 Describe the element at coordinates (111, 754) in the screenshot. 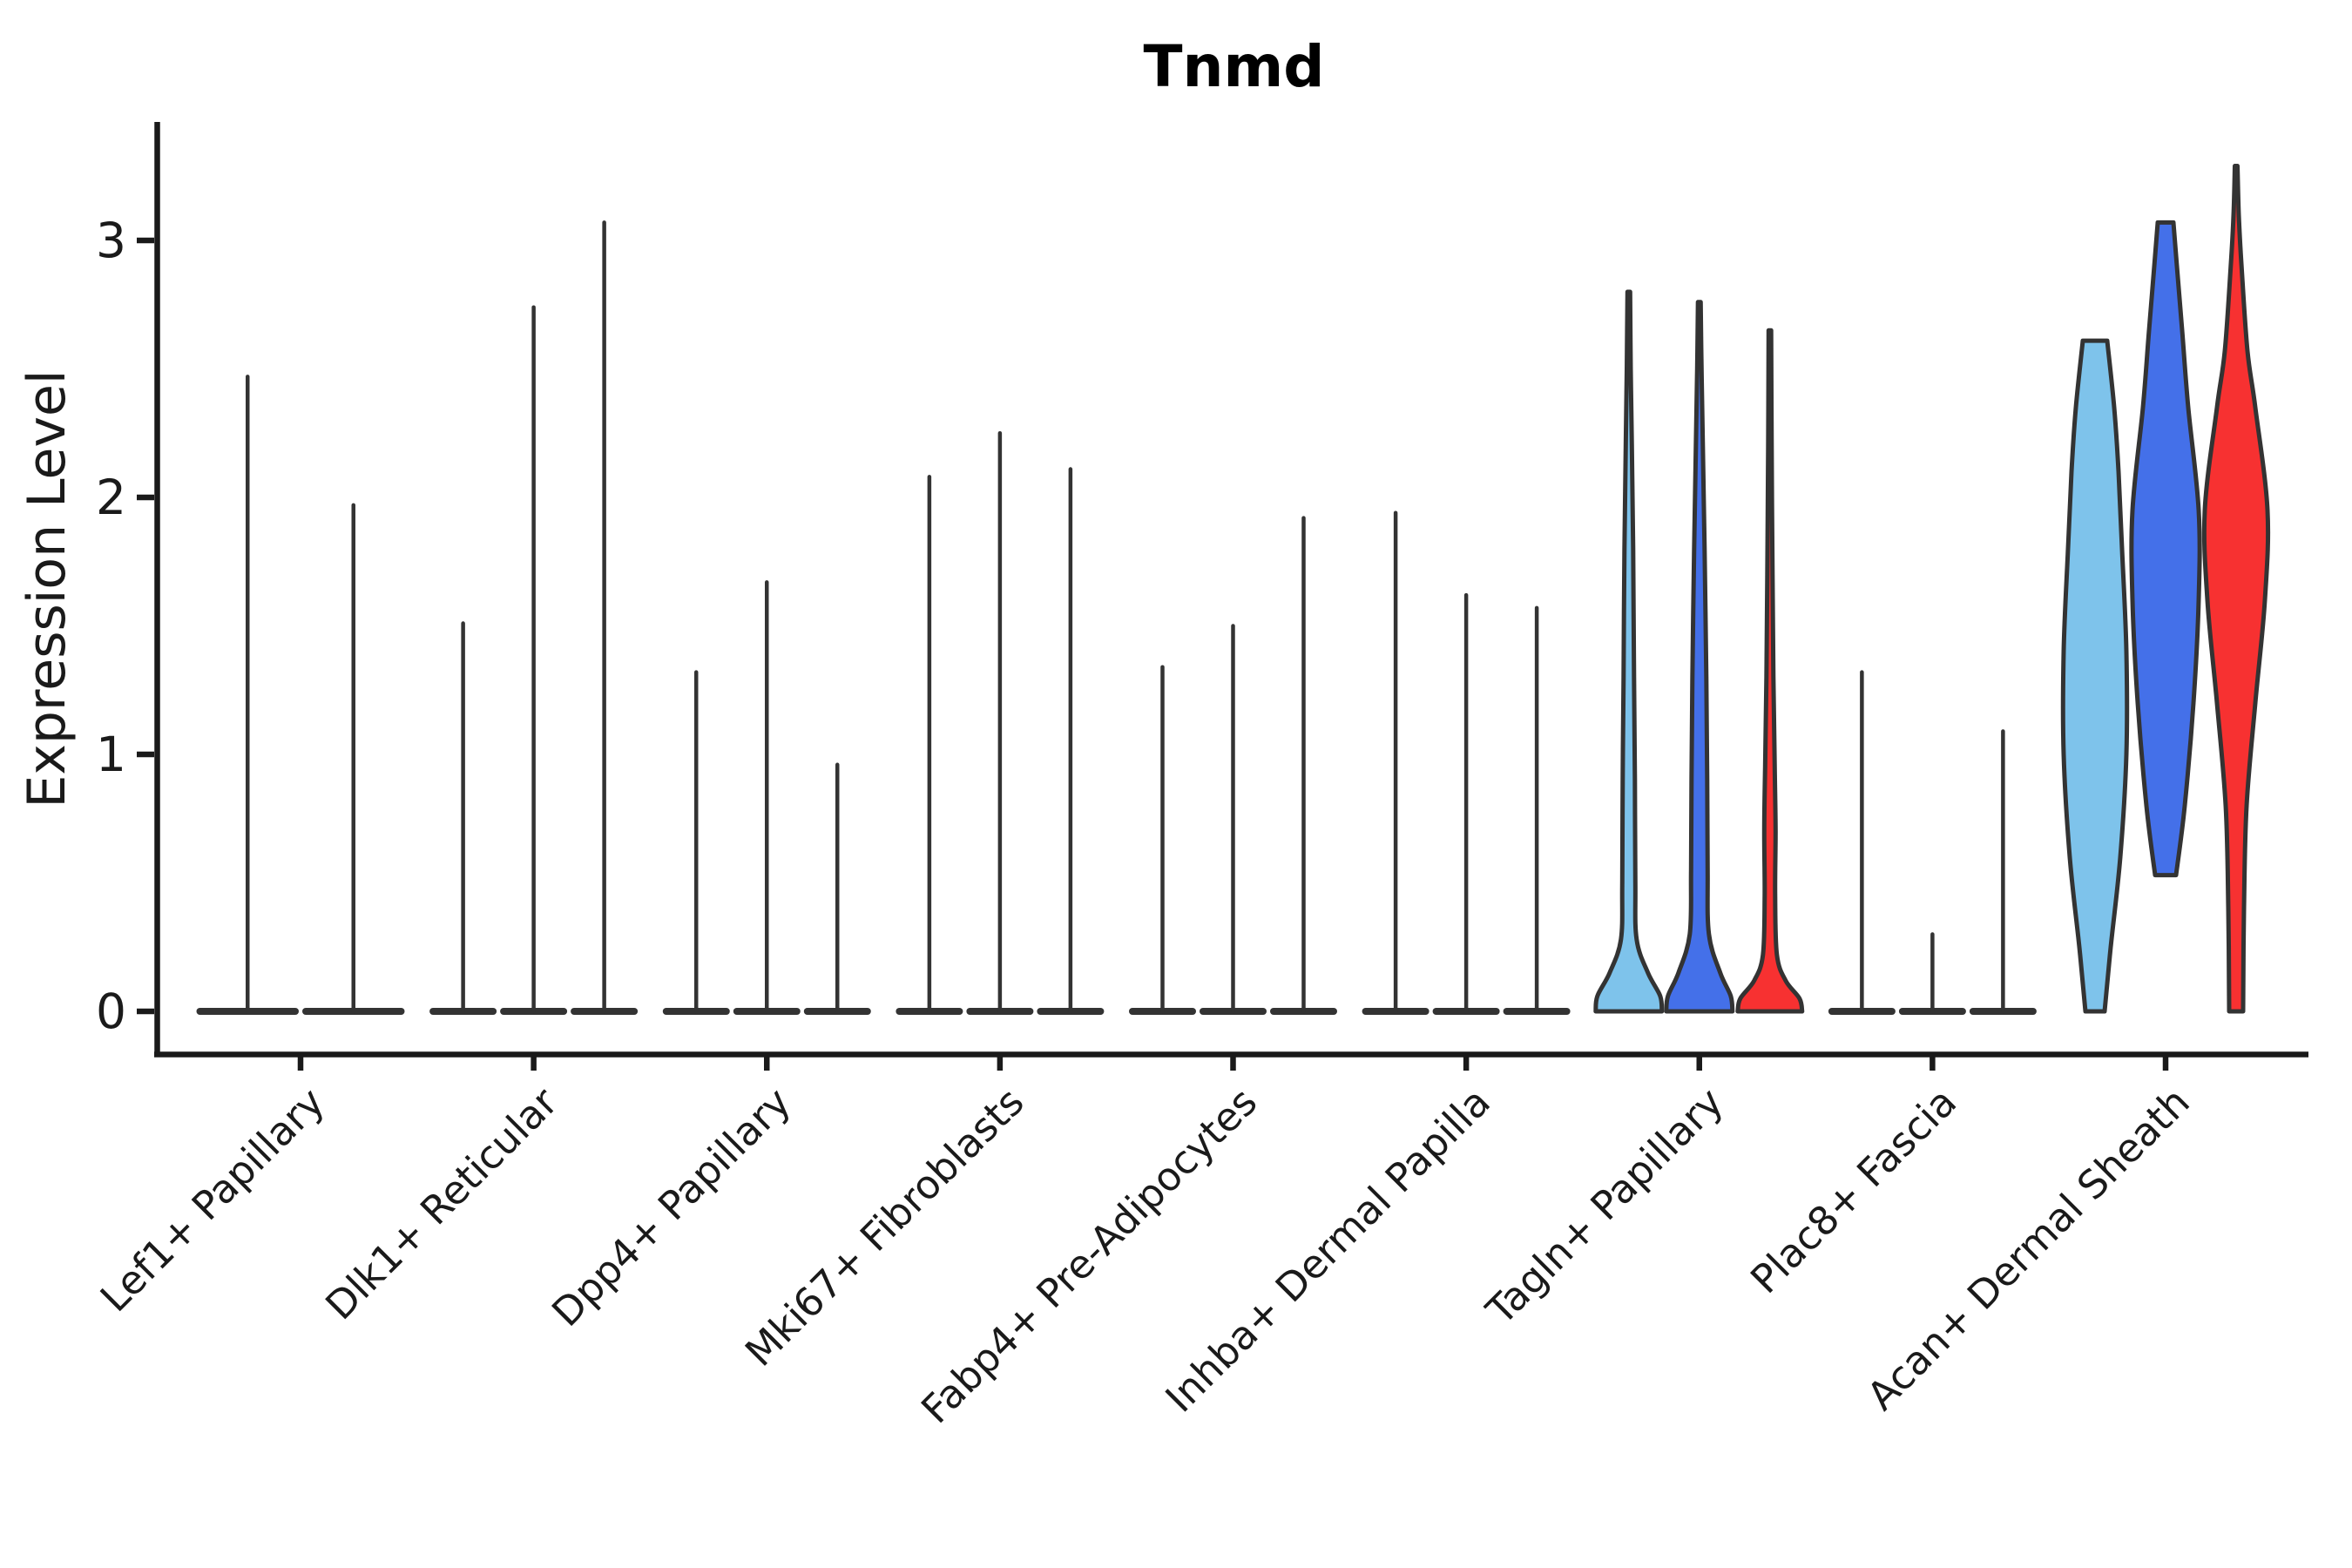

I see `y-tick-label: 1` at that location.